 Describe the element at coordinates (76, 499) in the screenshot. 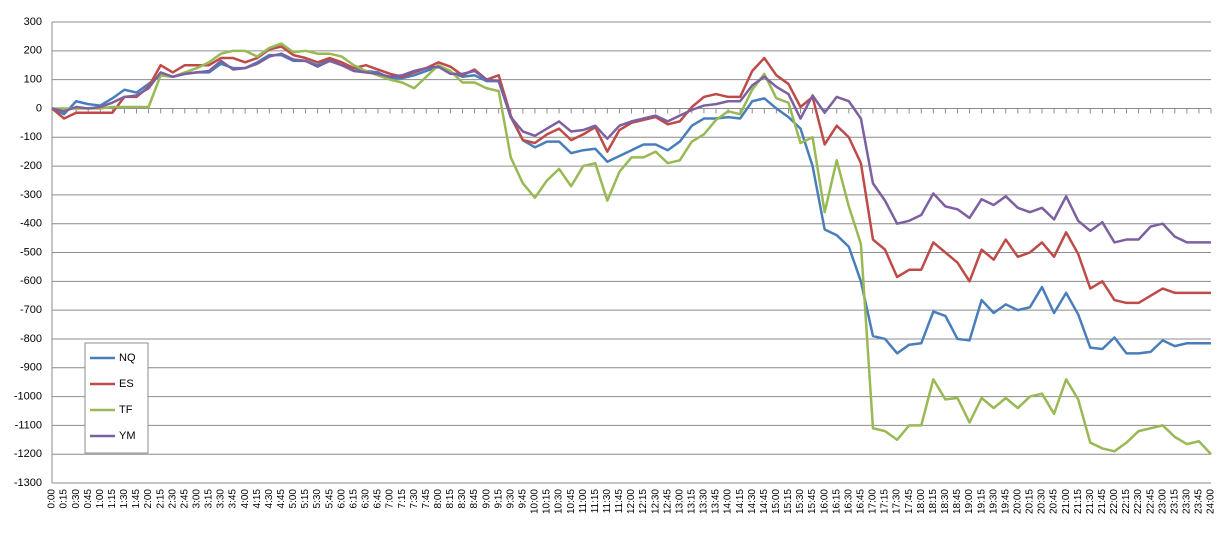

I see `x-tick-label: 0:30` at that location.